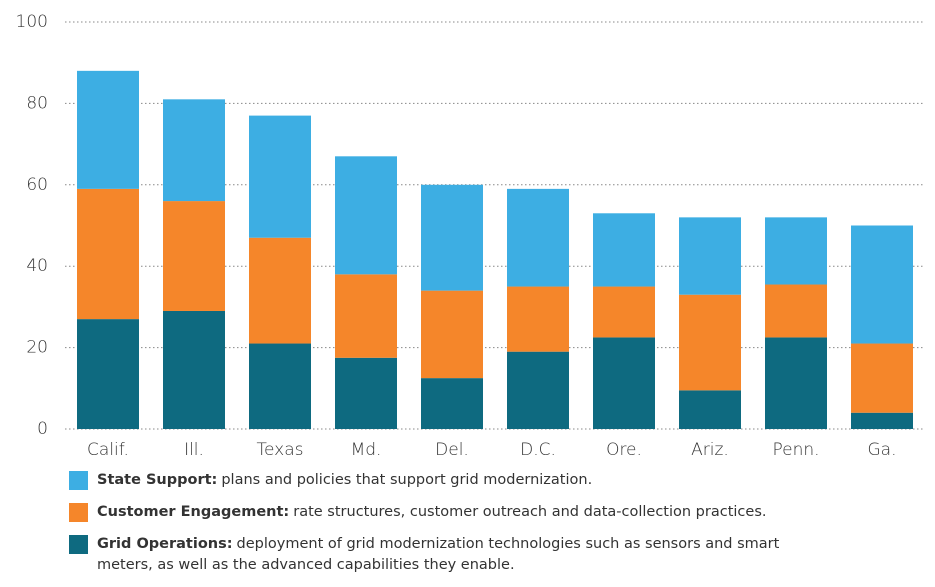  I want to click on x-tick-label: Ill., so click(194, 450).